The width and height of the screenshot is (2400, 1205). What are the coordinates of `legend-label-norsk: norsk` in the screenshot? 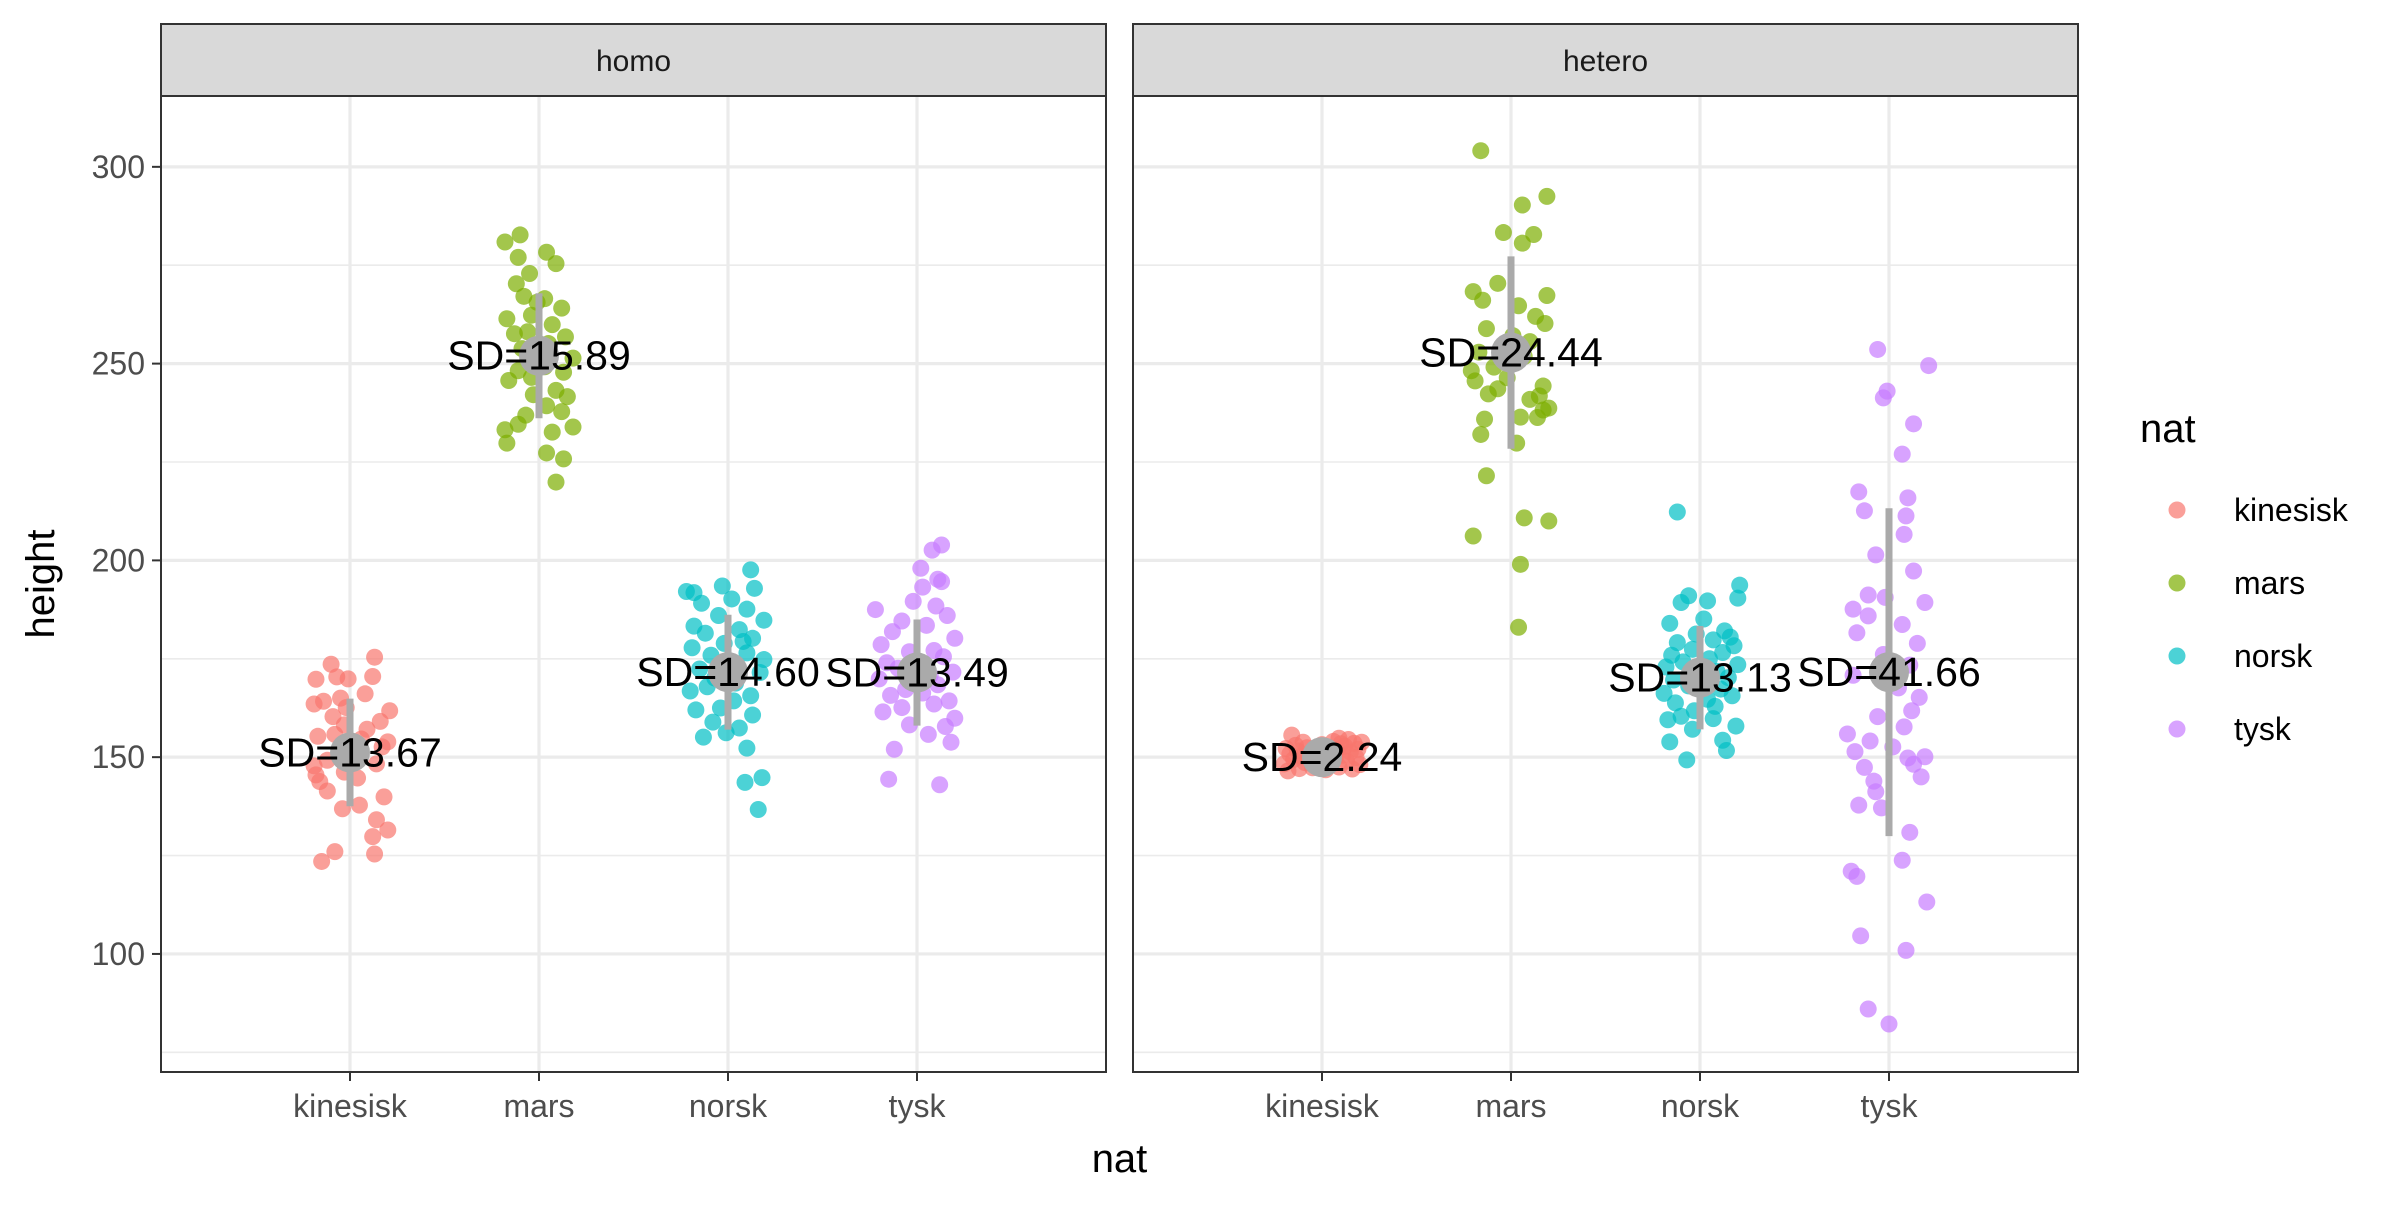 It's located at (2273, 656).